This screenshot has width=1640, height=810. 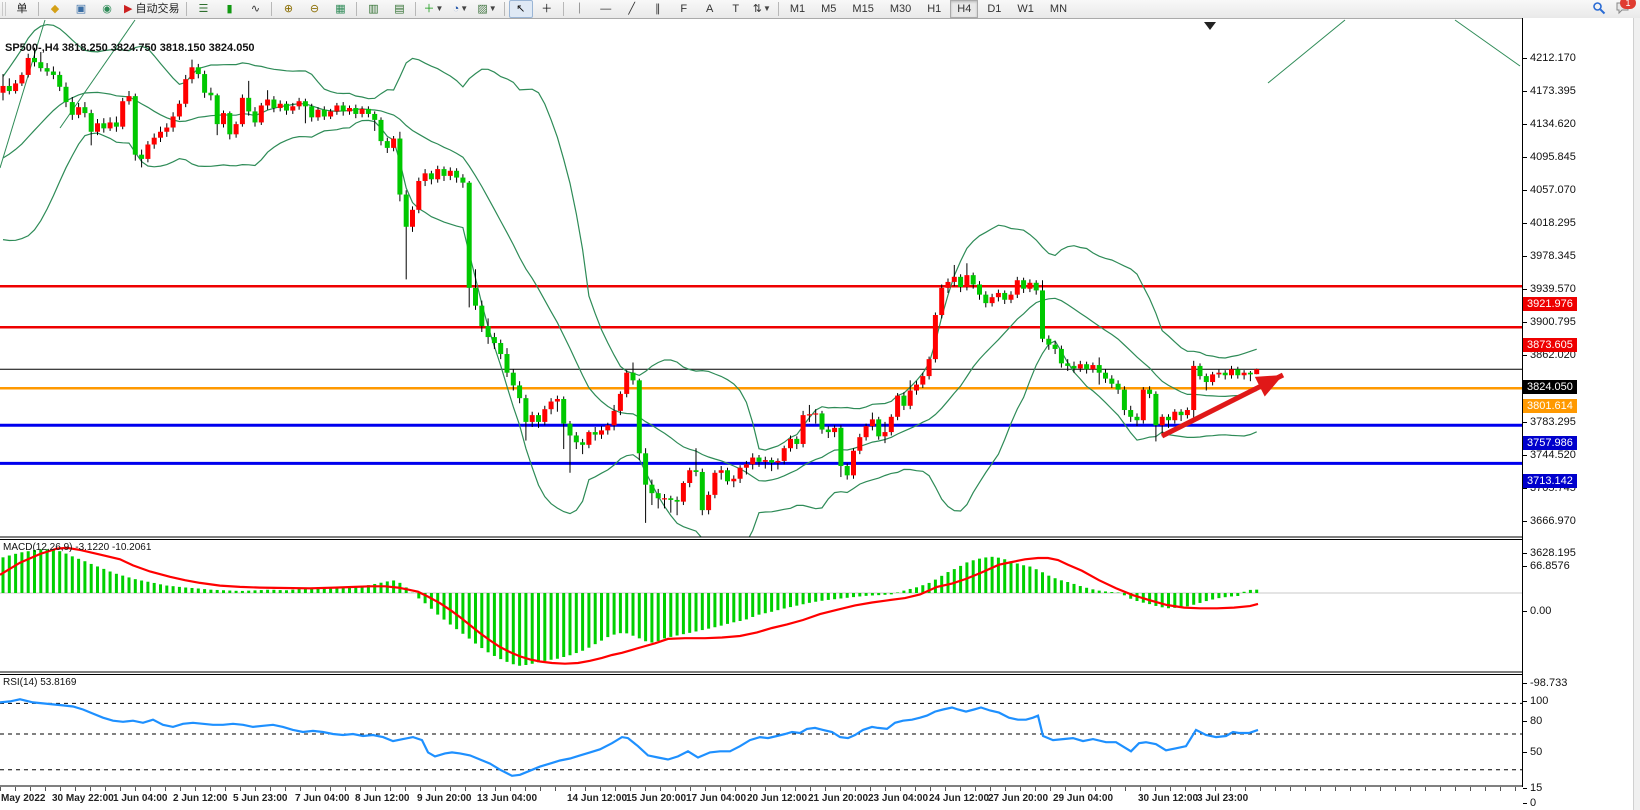 What do you see at coordinates (507, 798) in the screenshot?
I see `time-tick-label: 13 Jun 04:00` at bounding box center [507, 798].